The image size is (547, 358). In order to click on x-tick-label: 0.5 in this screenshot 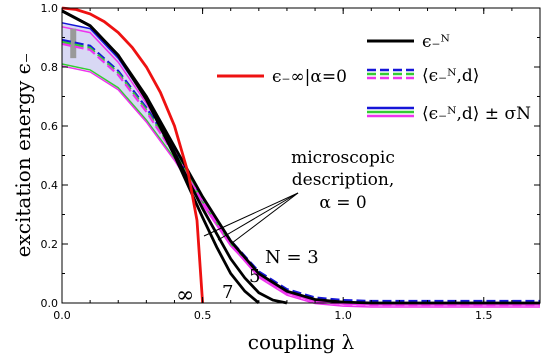, I will do `click(203, 315)`.